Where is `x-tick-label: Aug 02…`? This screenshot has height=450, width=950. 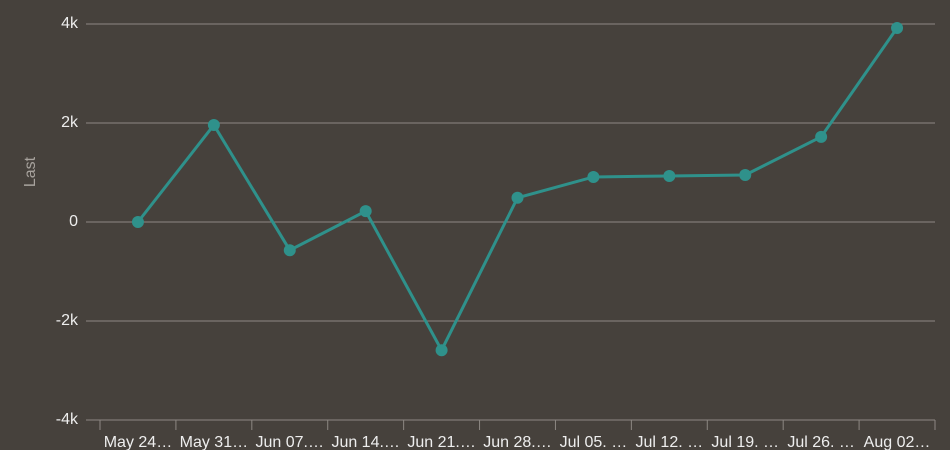 x-tick-label: Aug 02… is located at coordinates (897, 442).